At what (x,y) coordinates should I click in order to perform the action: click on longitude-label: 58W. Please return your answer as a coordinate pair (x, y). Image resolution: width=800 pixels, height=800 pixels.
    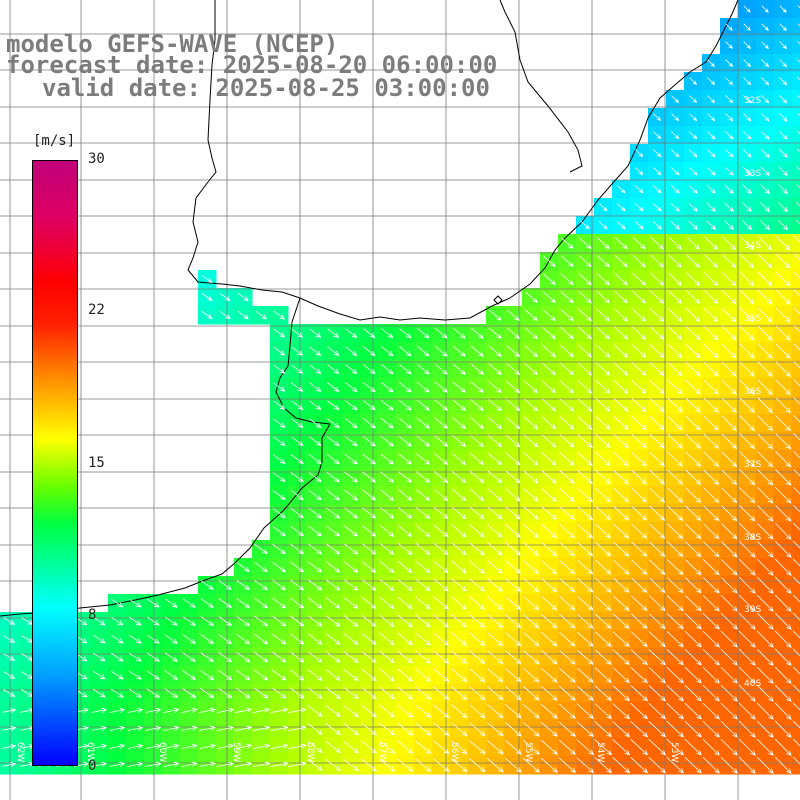
    Looking at the image, I should click on (310, 752).